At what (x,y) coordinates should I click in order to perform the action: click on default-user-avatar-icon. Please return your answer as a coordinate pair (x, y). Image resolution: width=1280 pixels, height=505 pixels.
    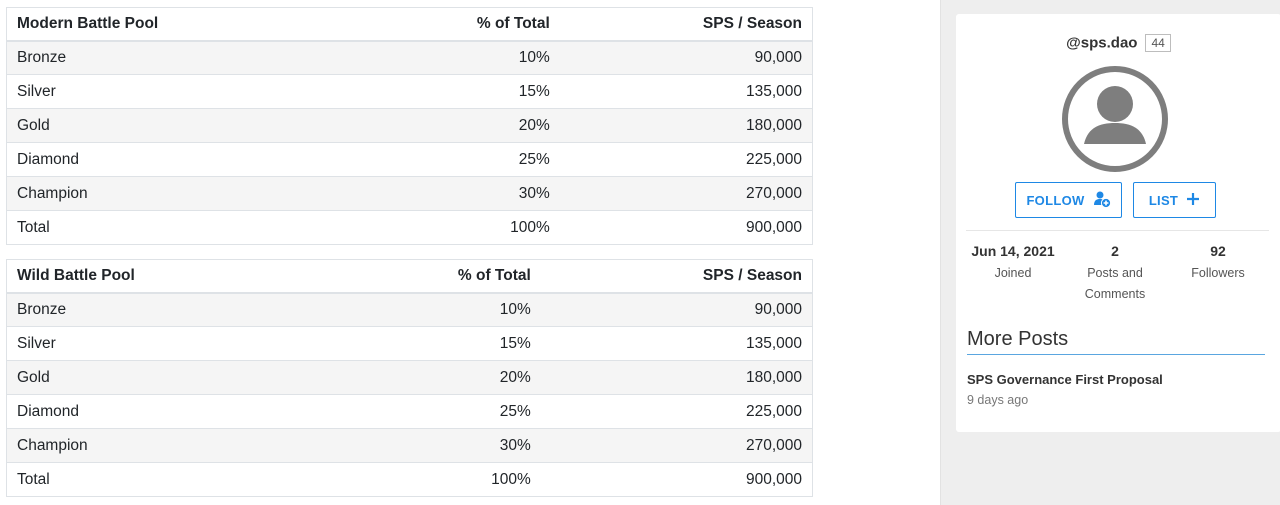
    Looking at the image, I should click on (1115, 119).